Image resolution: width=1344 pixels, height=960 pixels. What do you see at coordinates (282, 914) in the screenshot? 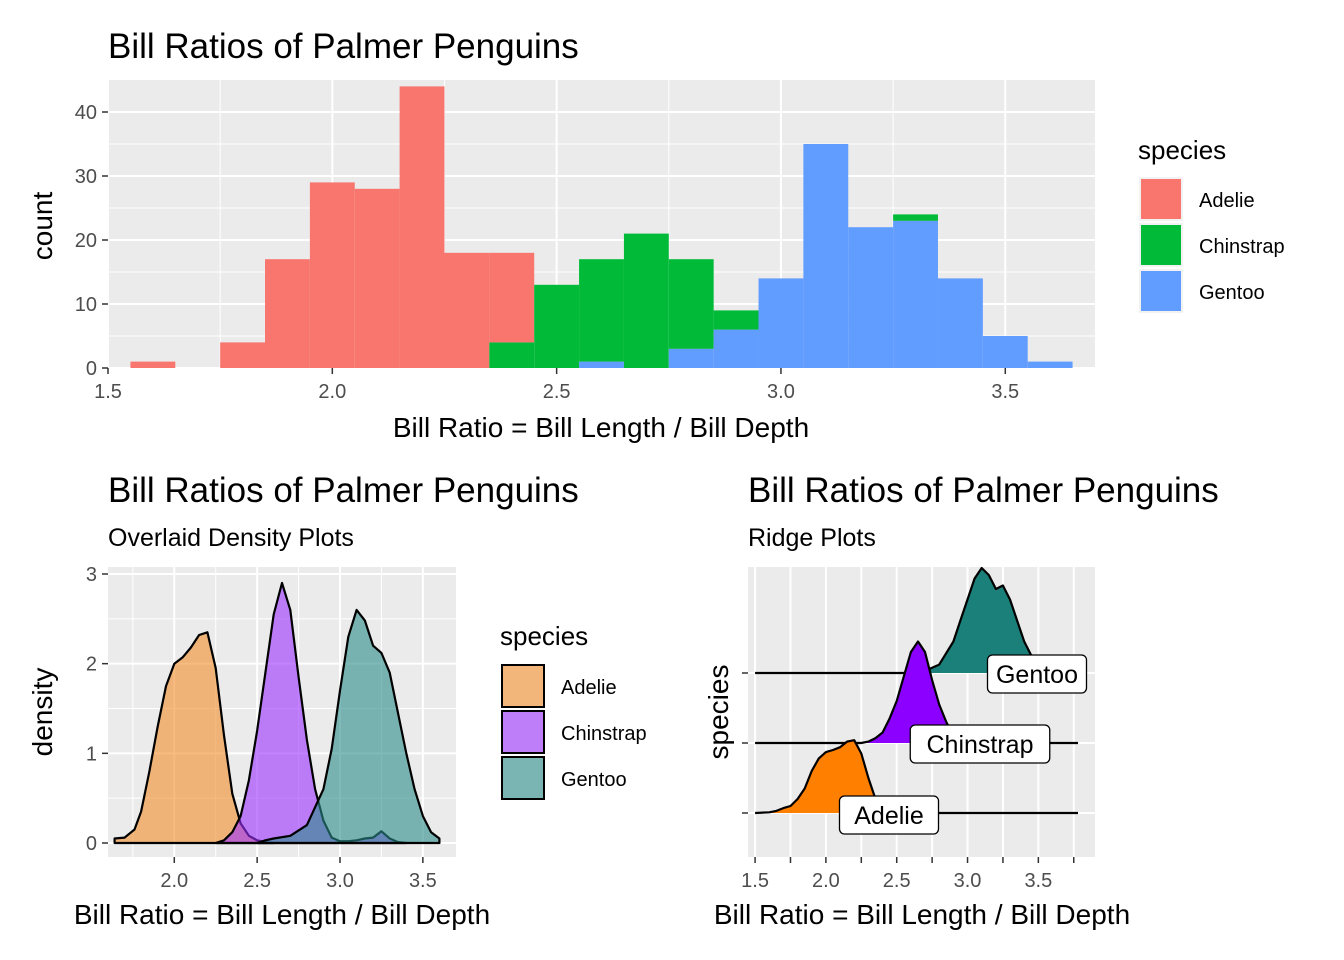
I see `density-x-axis-label: Bill Ratio = Bill Length / Bill Depth` at bounding box center [282, 914].